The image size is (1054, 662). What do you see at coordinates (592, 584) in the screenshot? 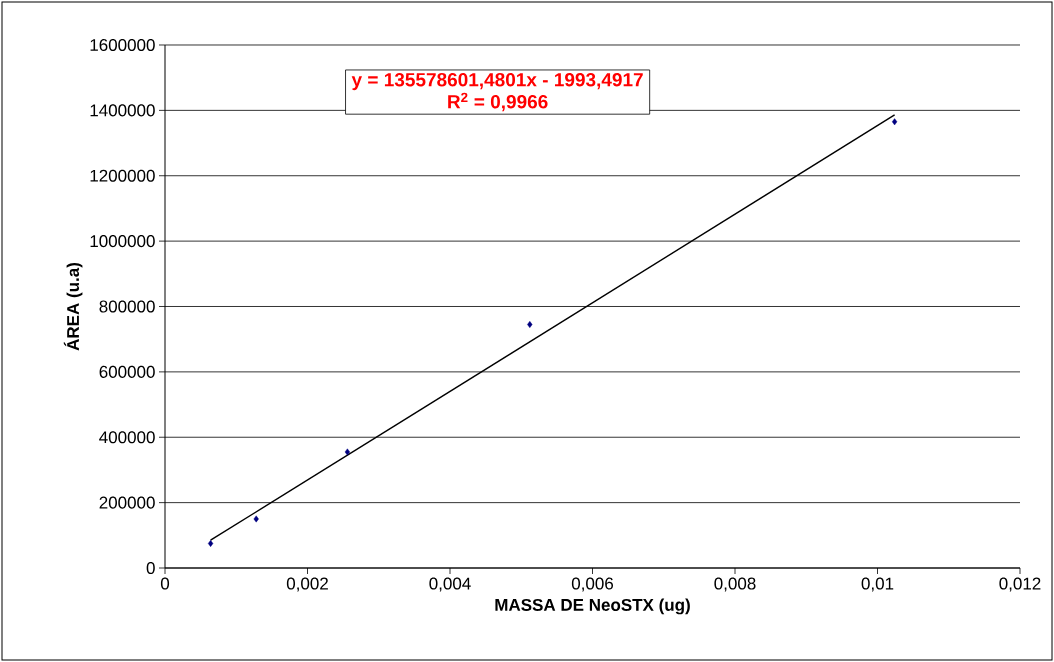
I see `x-tick-label: 0,006` at bounding box center [592, 584].